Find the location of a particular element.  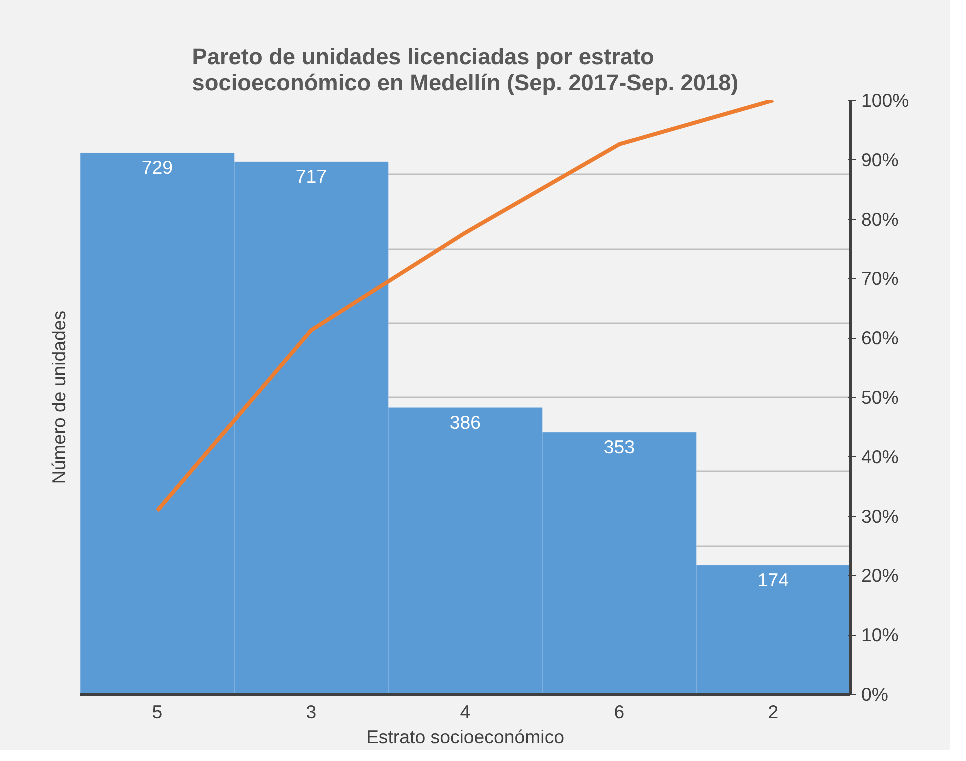

x-axis-title: Estrato socioeconómico is located at coordinates (465, 737).